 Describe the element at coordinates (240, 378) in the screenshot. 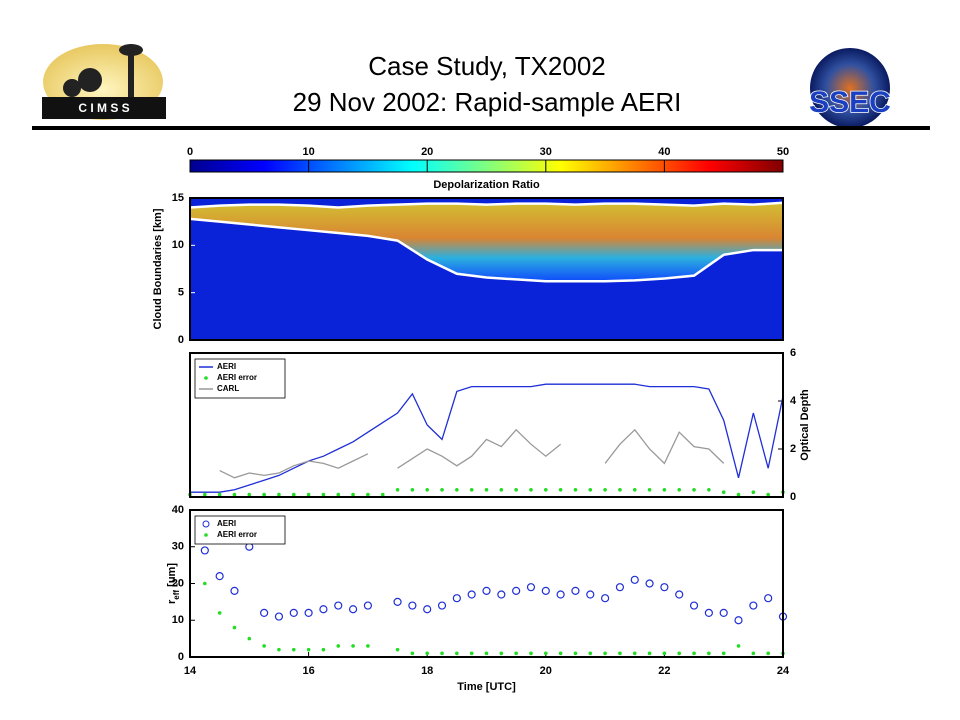

I see `legend-box` at that location.